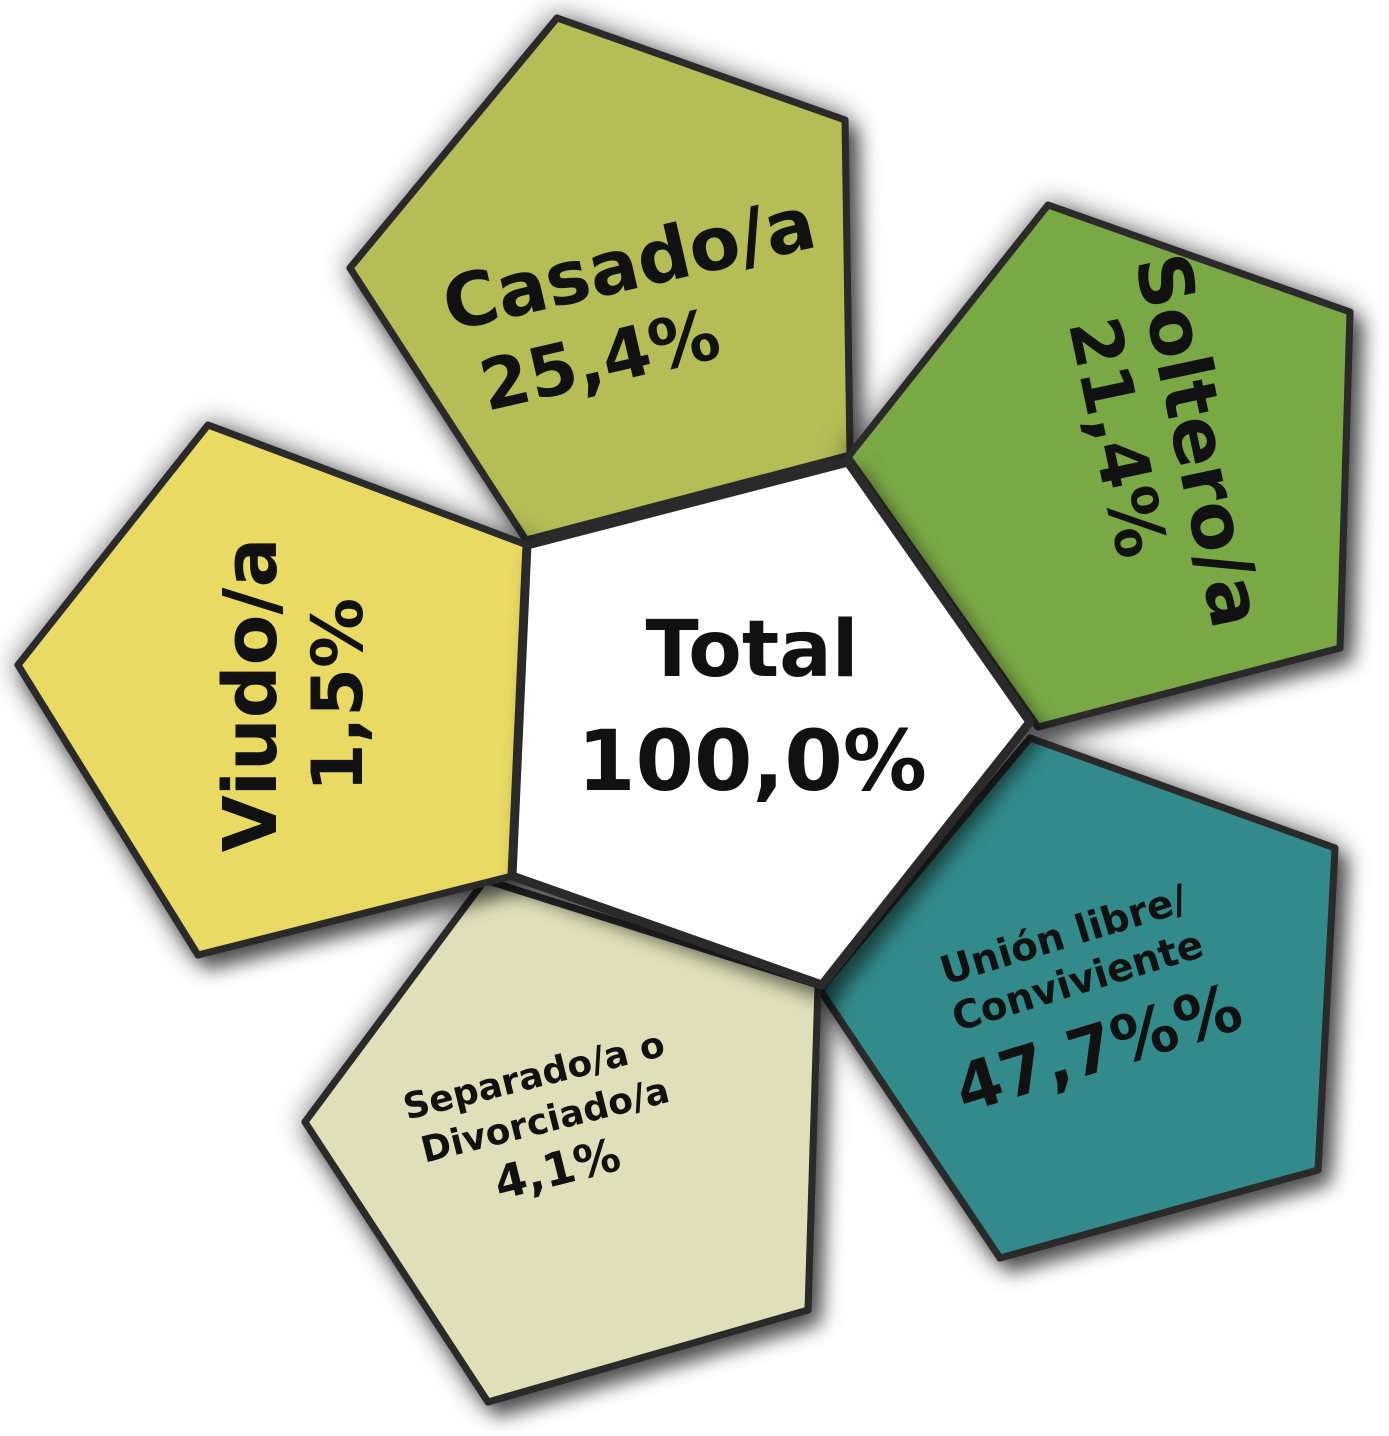 The width and height of the screenshot is (1389, 1436). What do you see at coordinates (1077, 998) in the screenshot?
I see `segment-union-libre: Unión libre/ Conviviente 47,7%%` at bounding box center [1077, 998].